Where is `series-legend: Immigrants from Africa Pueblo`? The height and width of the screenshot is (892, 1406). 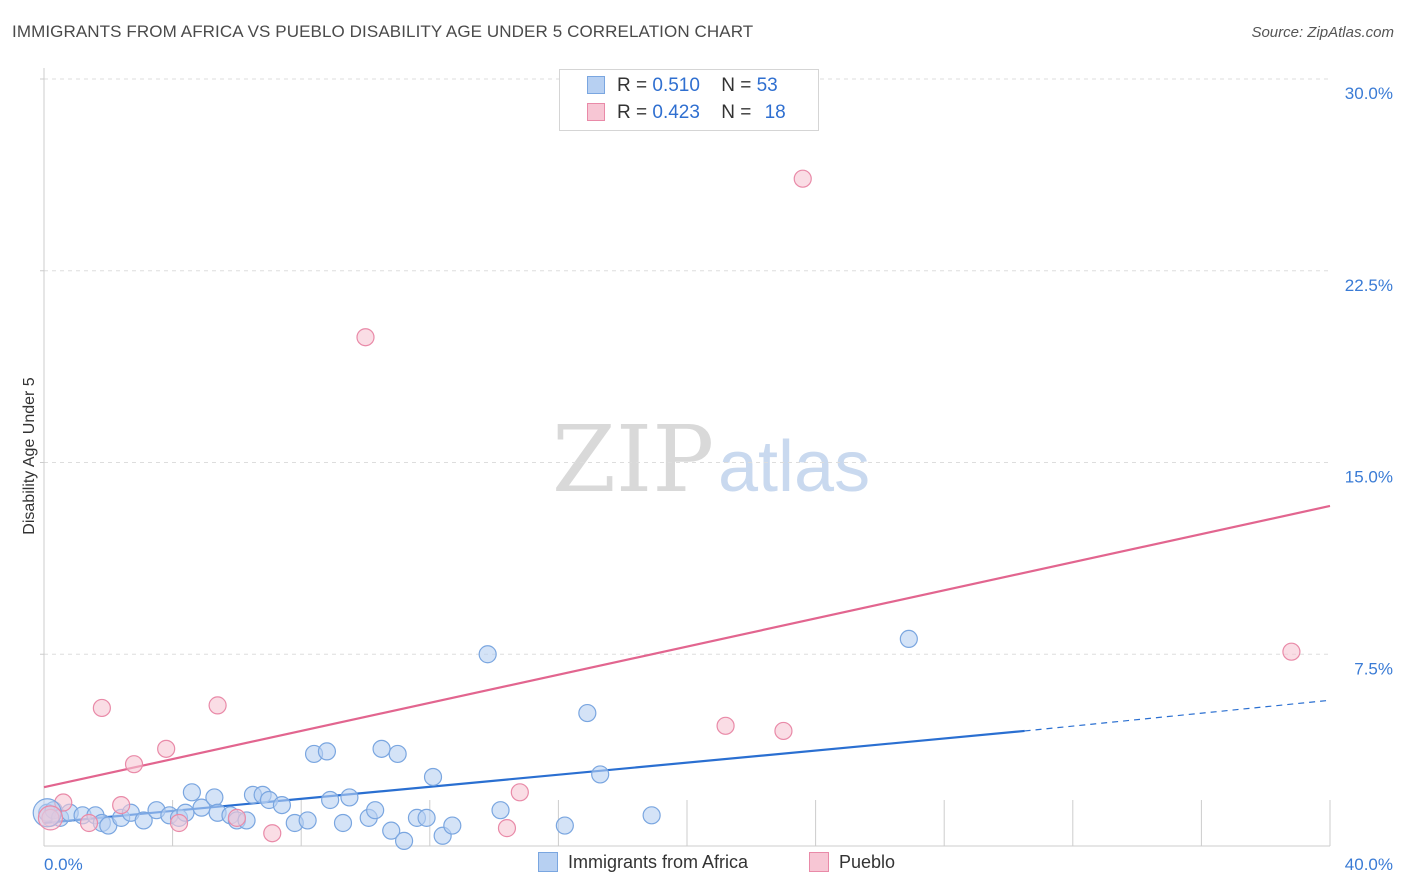 series-legend: Immigrants from Africa Pueblo is located at coordinates (703, 865).